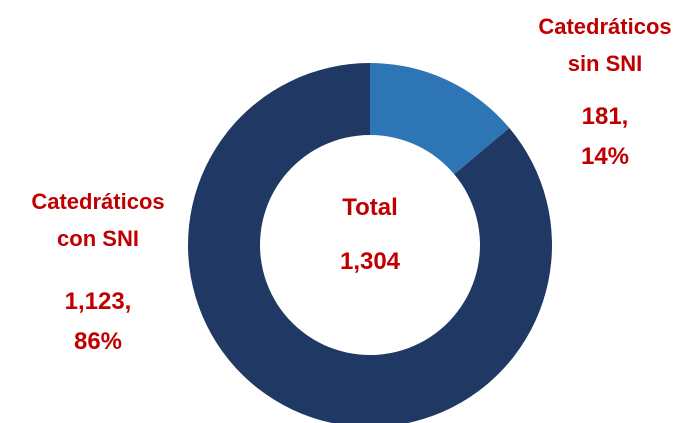 The image size is (689, 423). What do you see at coordinates (370, 261) in the screenshot?
I see `center-value: 1,304` at bounding box center [370, 261].